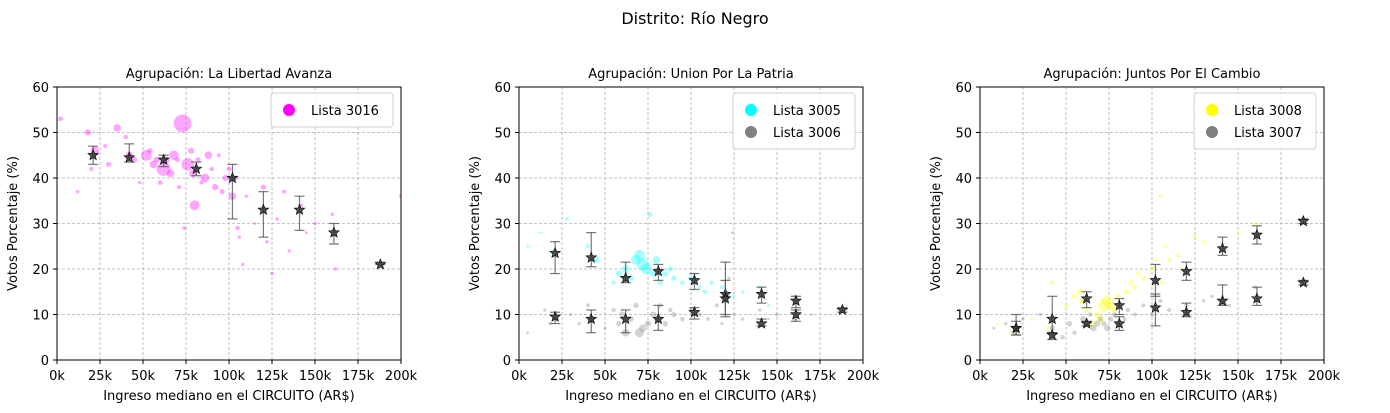 The width and height of the screenshot is (1390, 413). I want to click on x-tick-label: 150k, so click(777, 376).